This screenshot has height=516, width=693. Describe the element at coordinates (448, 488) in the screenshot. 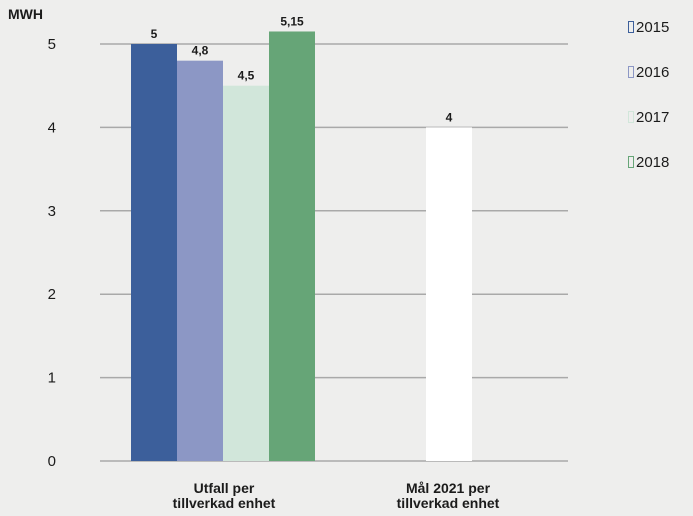

I see `category-label: Mål 2021 per` at that location.